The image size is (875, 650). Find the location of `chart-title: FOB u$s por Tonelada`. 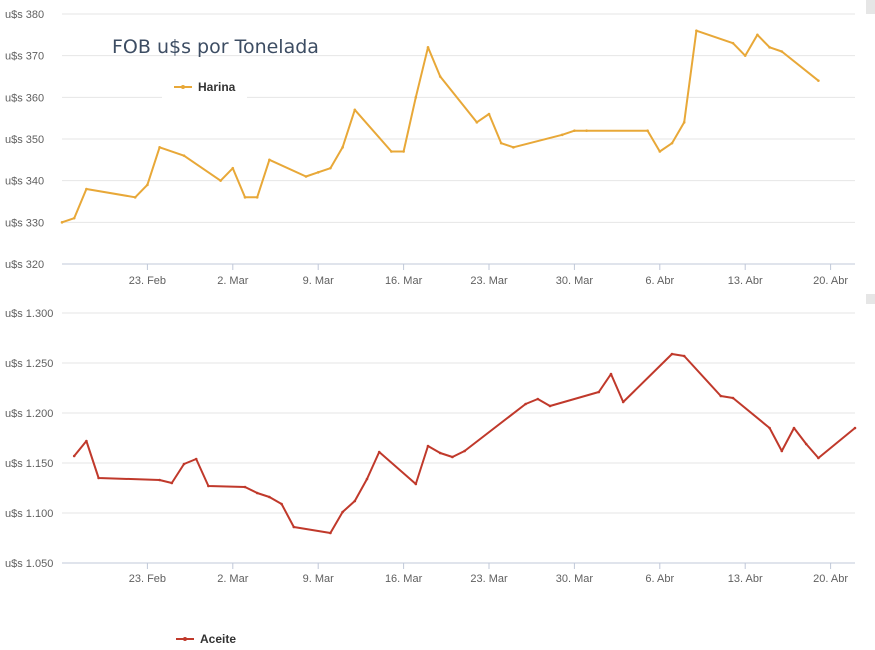

chart-title: FOB u$s por Tonelada is located at coordinates (215, 47).